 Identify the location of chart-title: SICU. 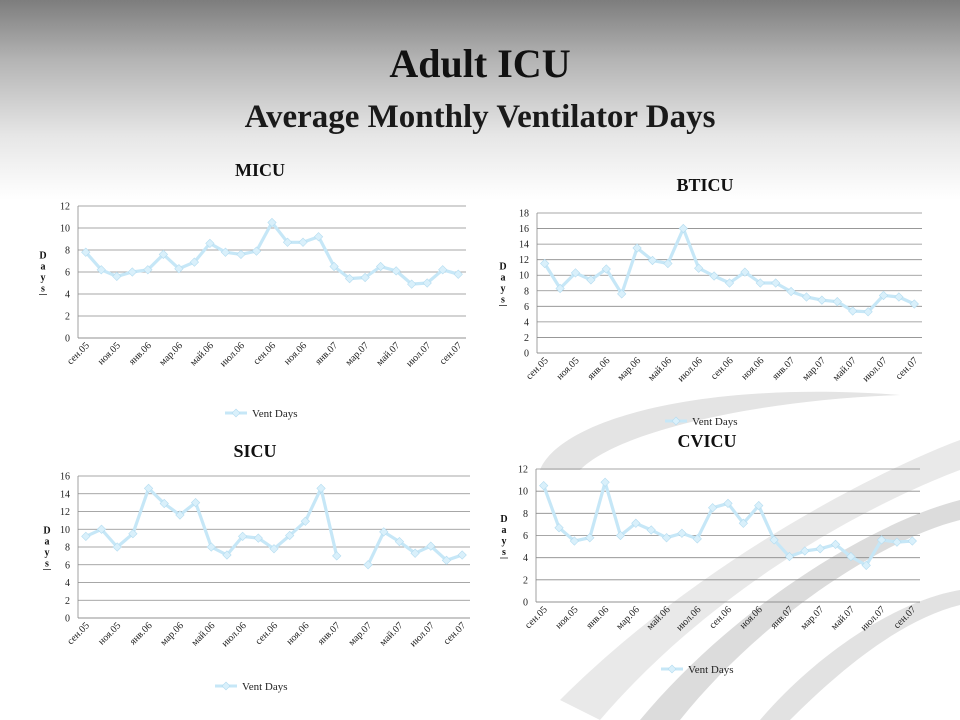
(254, 451).